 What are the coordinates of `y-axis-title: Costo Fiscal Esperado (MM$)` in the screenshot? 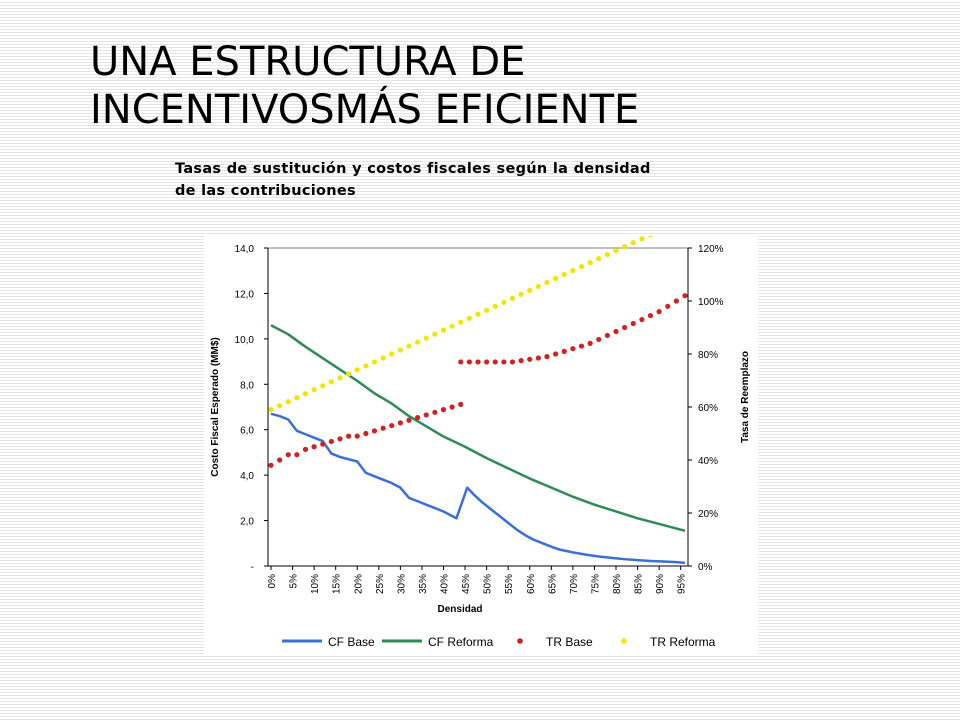 It's located at (215, 406).